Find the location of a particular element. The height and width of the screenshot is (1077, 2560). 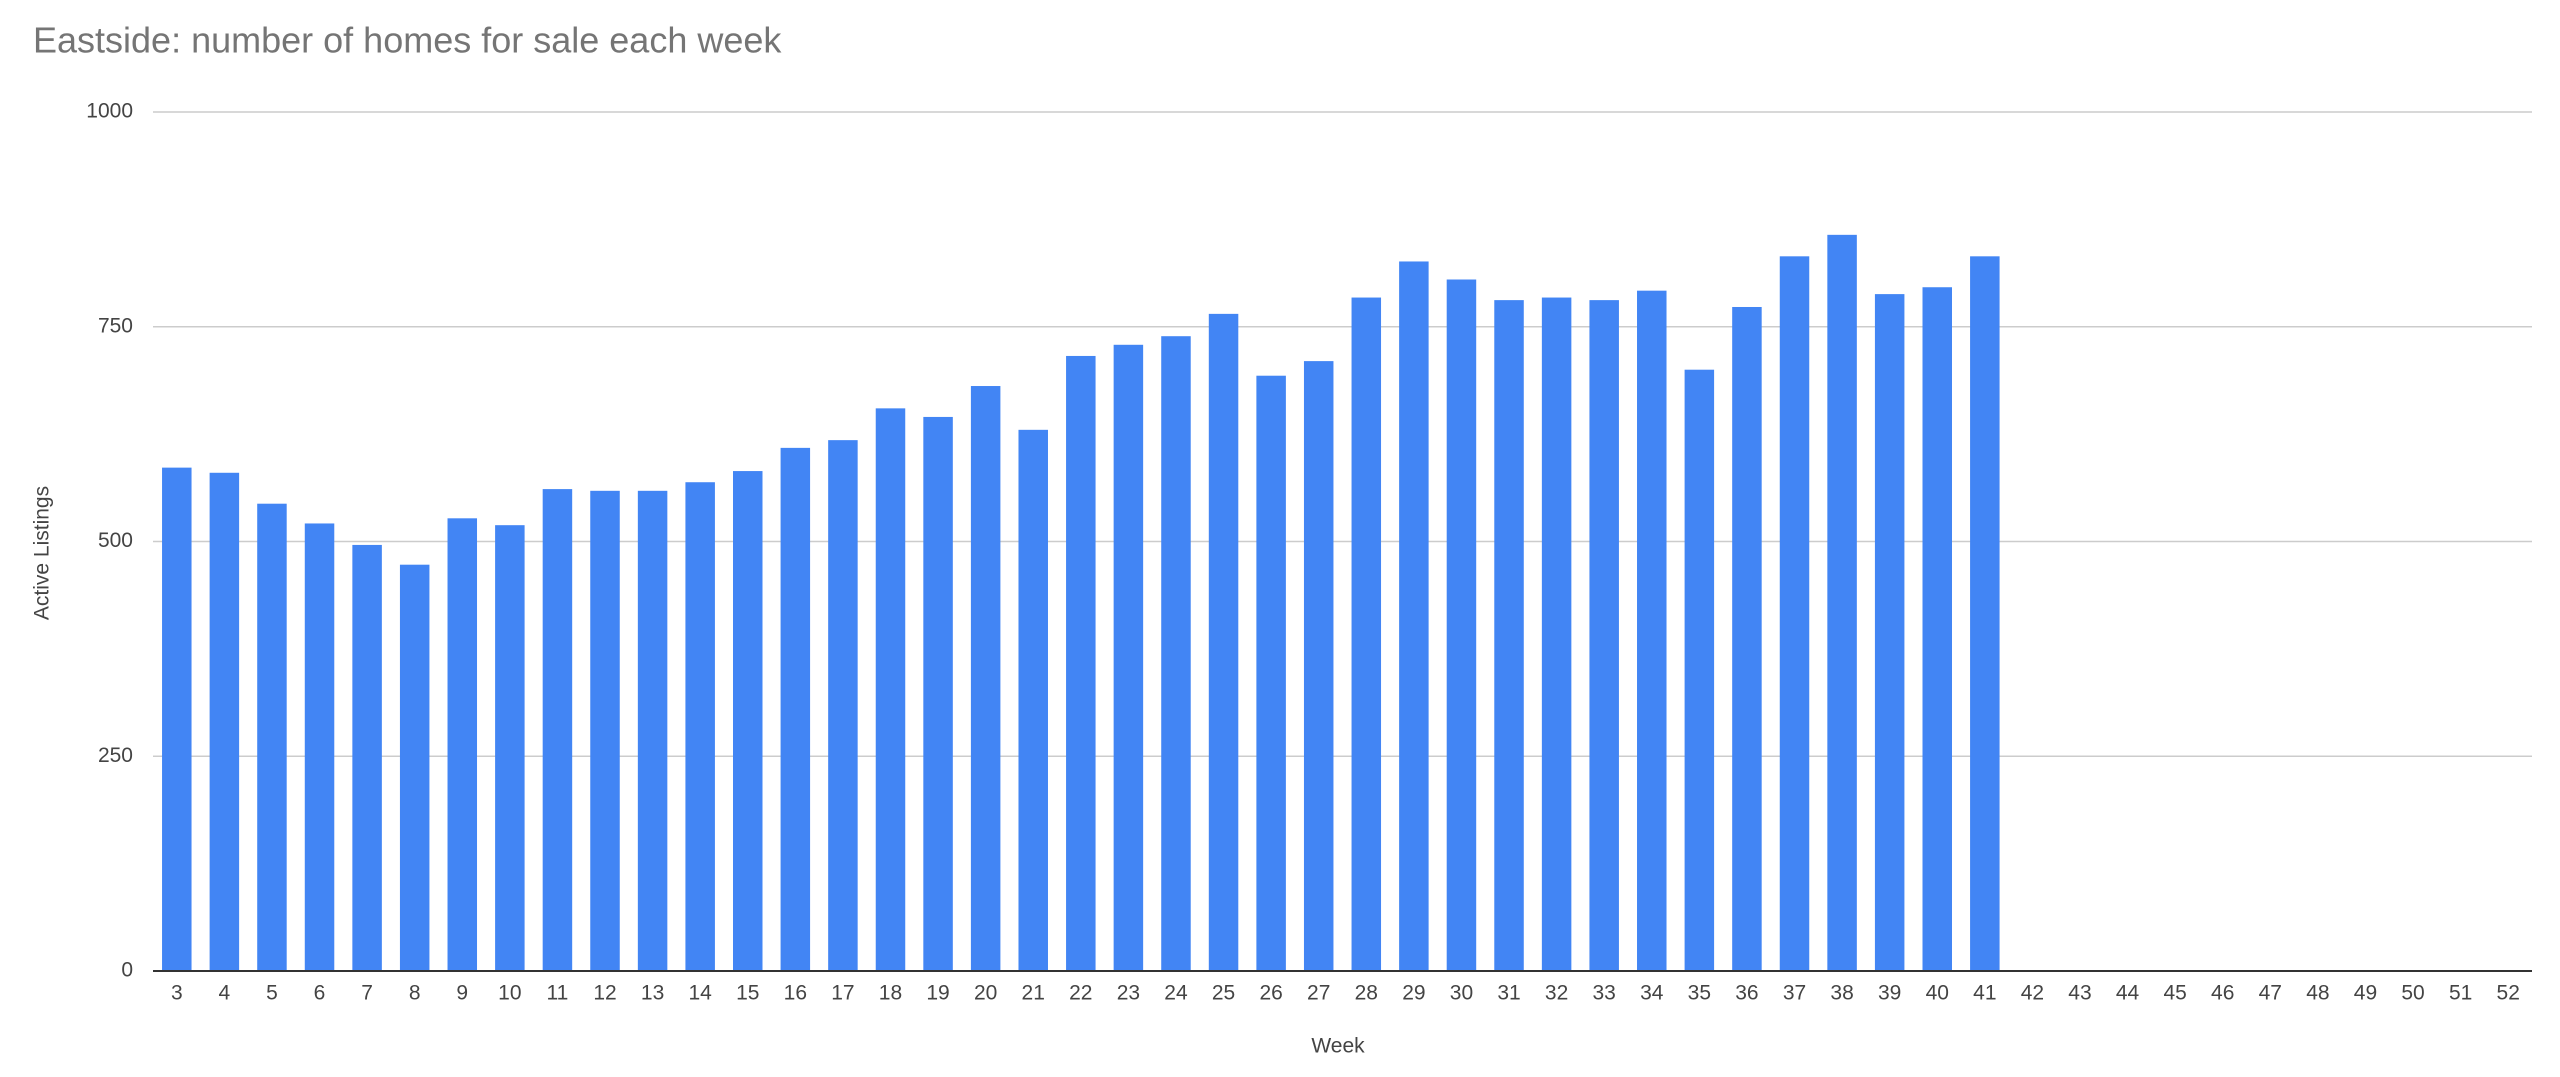

x-tick-label: 51 is located at coordinates (2460, 993).